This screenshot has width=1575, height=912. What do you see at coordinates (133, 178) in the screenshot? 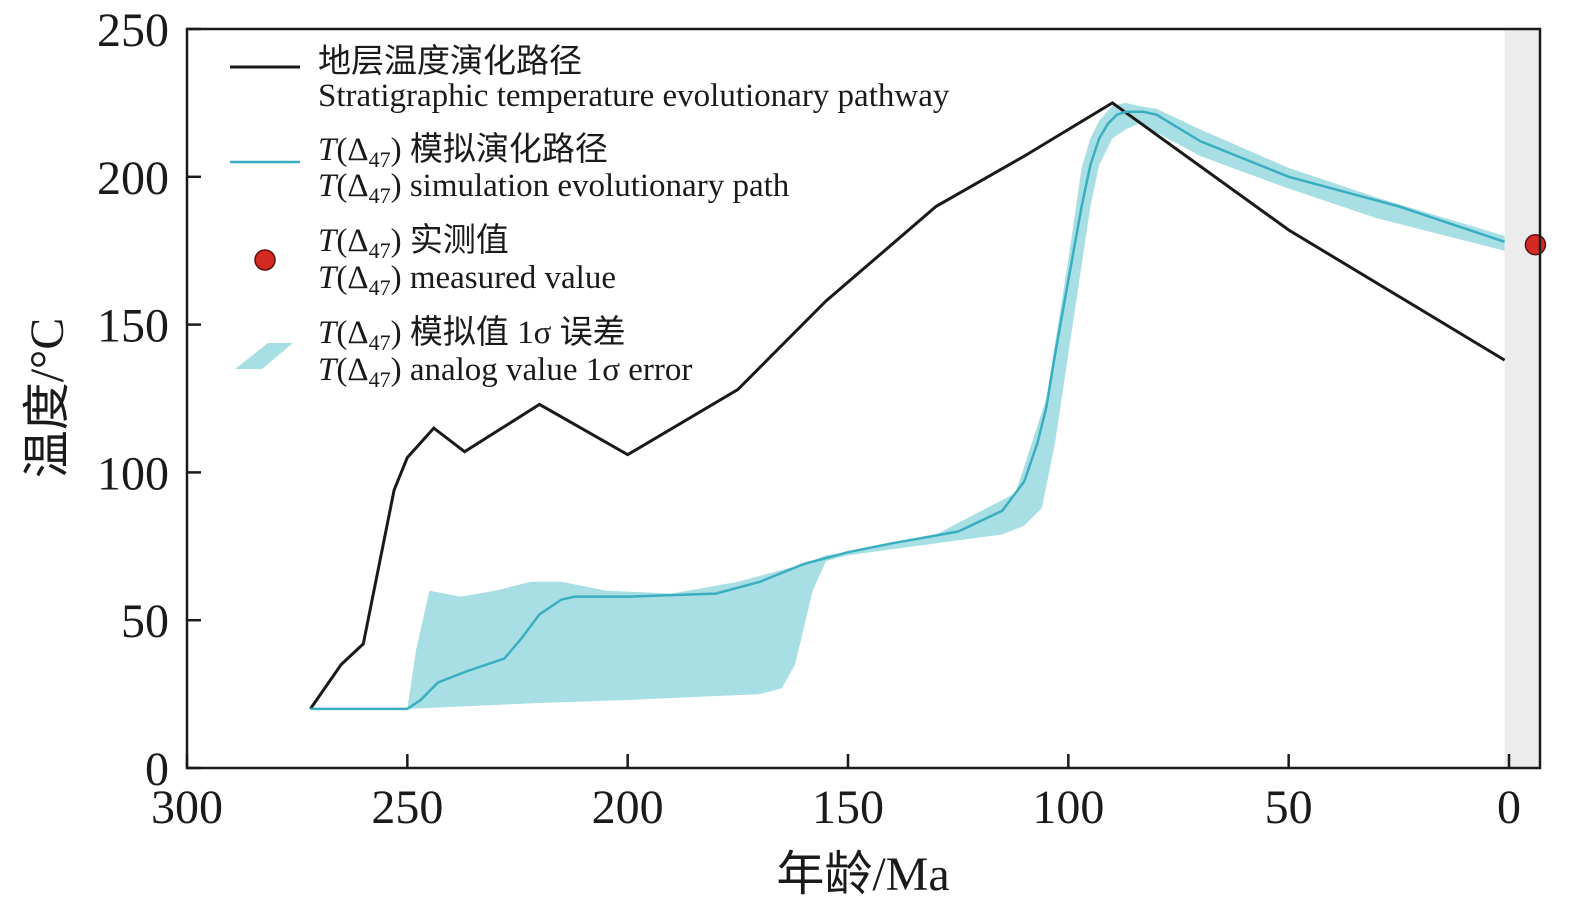
I see `y-tick-label: 200` at bounding box center [133, 178].